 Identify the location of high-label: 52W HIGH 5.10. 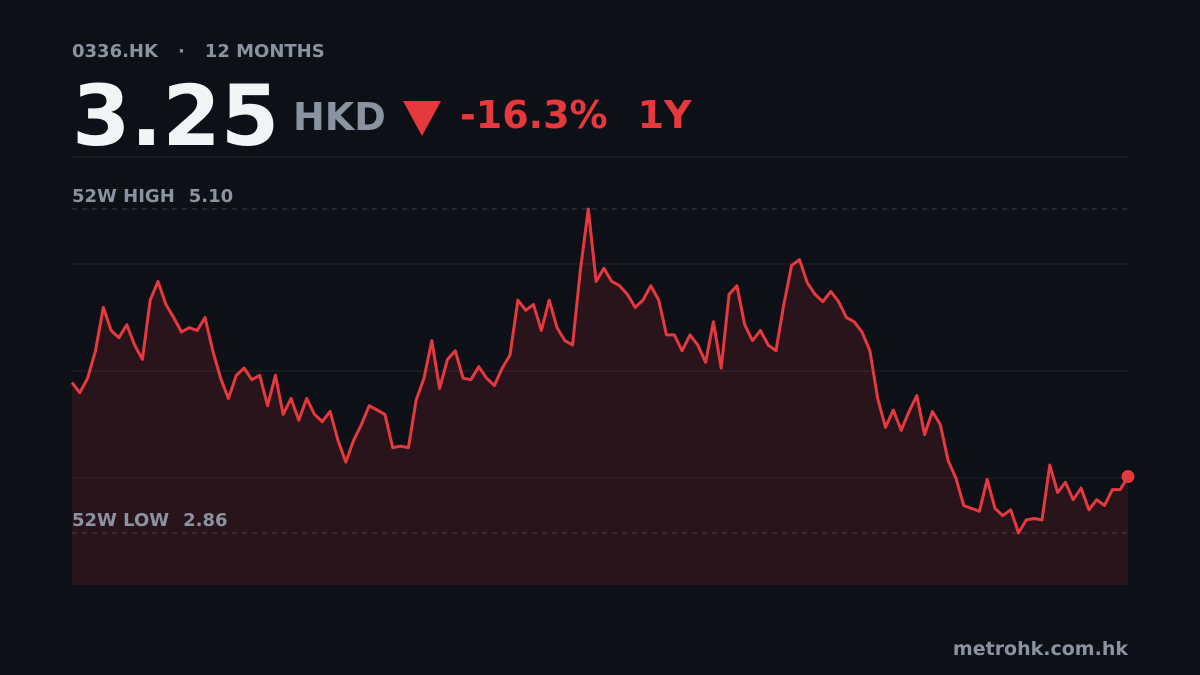
(152, 196).